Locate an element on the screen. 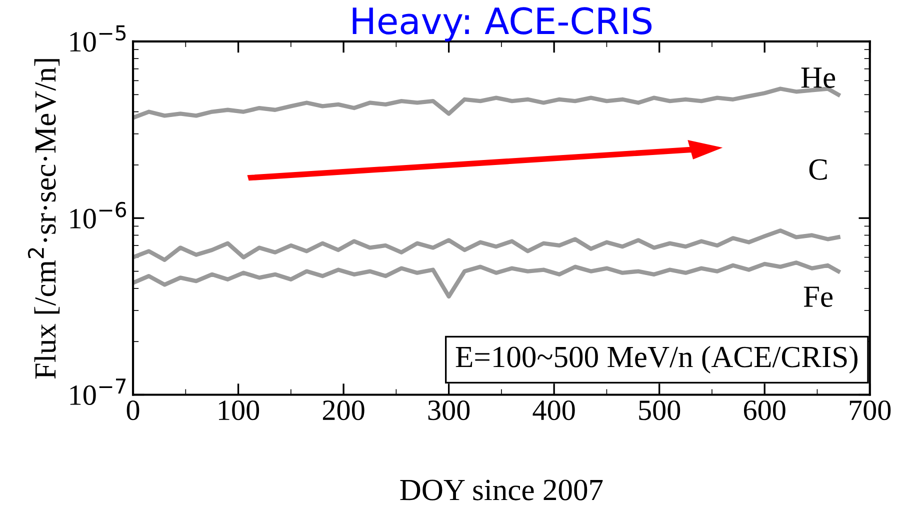 Image resolution: width=908 pixels, height=512 pixels. x-tick-label: 200 is located at coordinates (343, 410).